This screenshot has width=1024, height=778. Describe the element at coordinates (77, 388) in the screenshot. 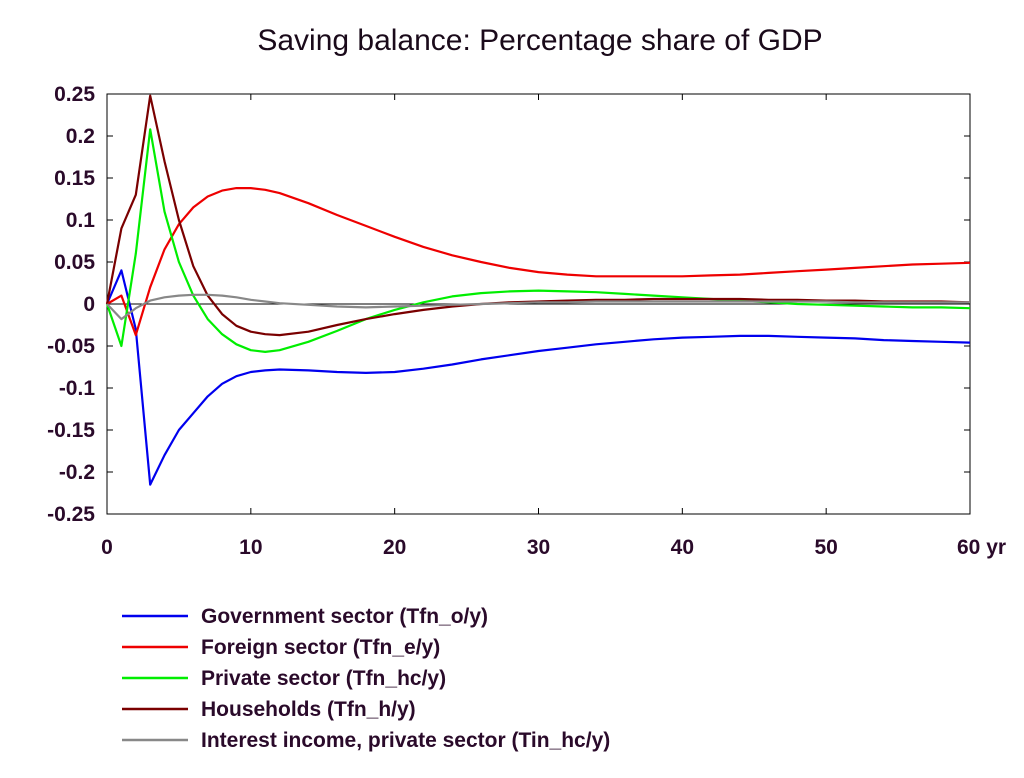

I see `y-tick-label: -0.1` at that location.